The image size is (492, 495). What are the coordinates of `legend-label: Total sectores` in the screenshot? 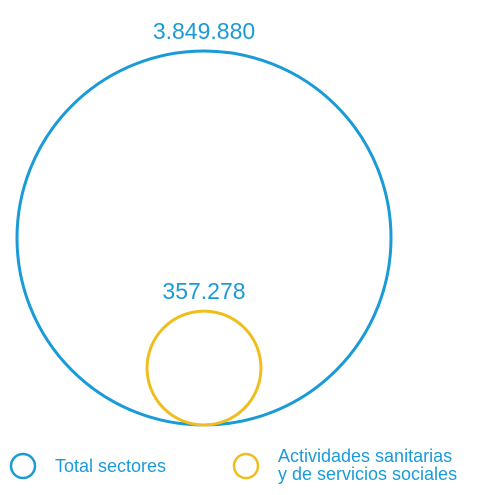 It's located at (110, 466).